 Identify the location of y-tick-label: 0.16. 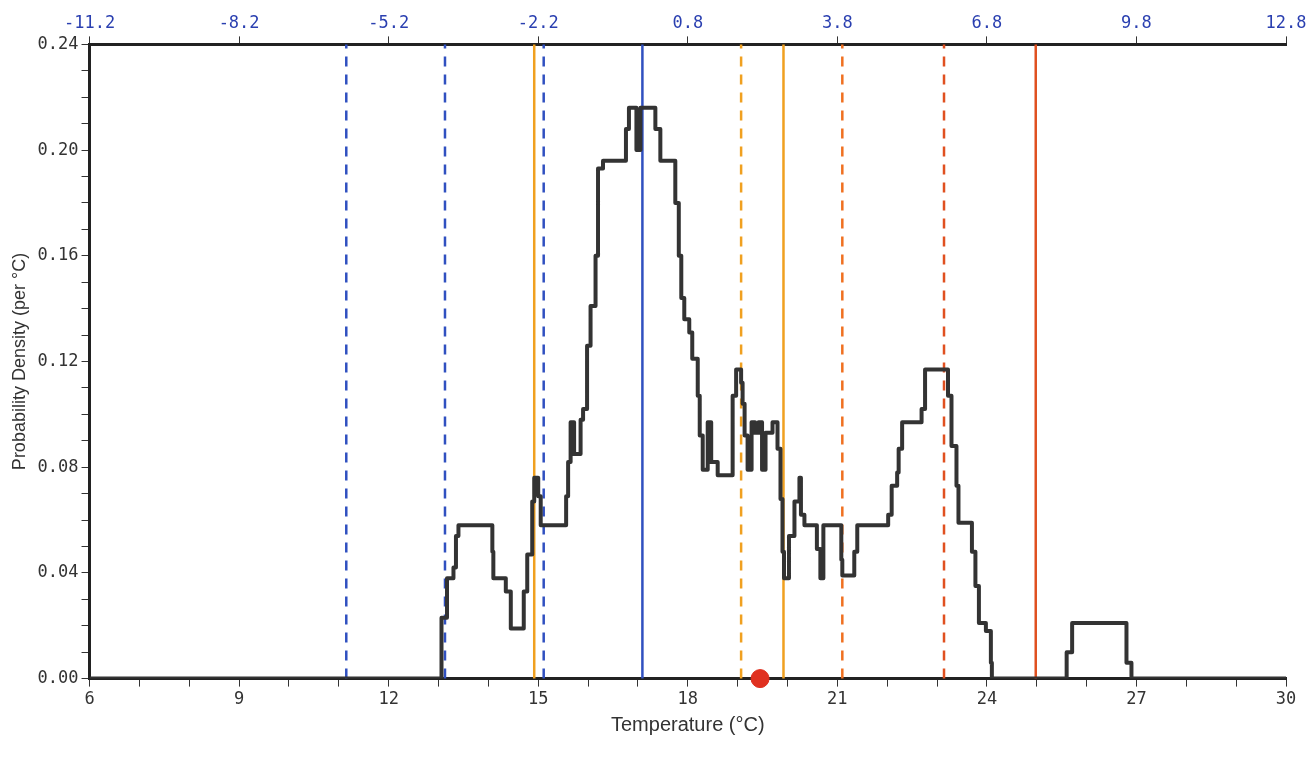
(58, 254).